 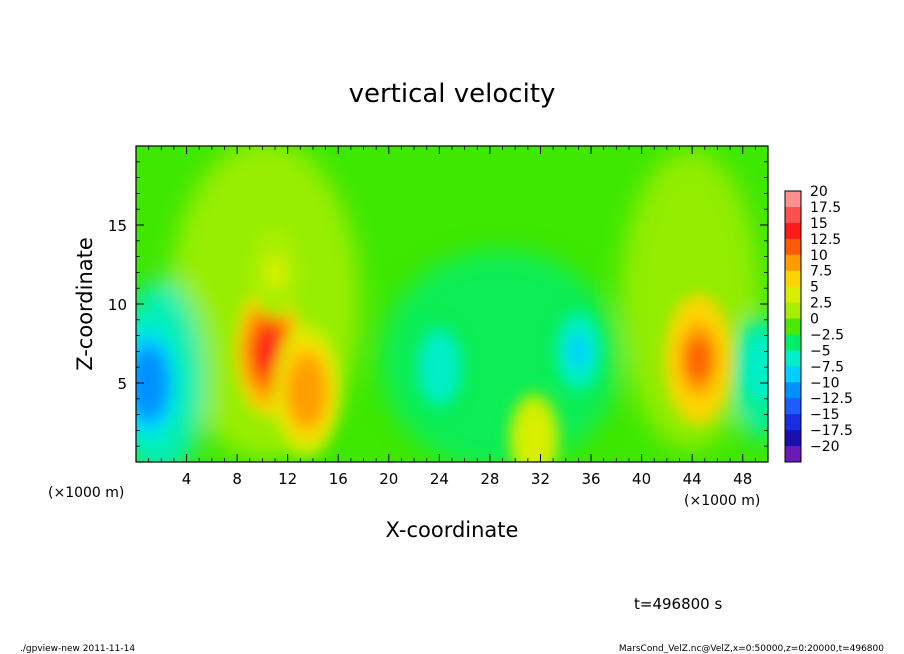 What do you see at coordinates (187, 479) in the screenshot?
I see `x-tick-label: 4` at bounding box center [187, 479].